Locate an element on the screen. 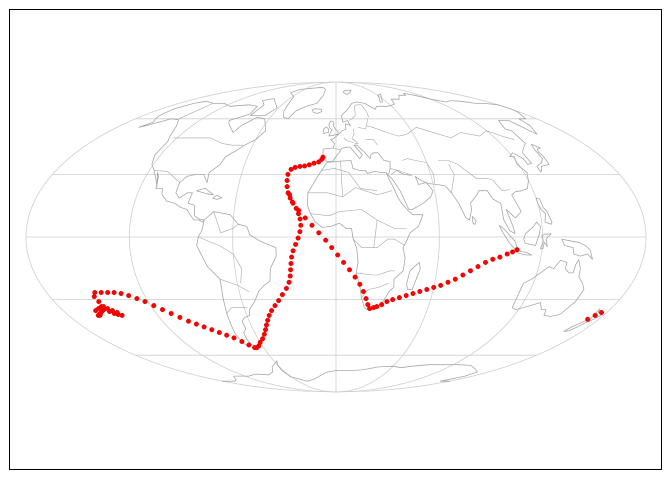 The image size is (672, 480). ireland-coast is located at coordinates (325, 130).